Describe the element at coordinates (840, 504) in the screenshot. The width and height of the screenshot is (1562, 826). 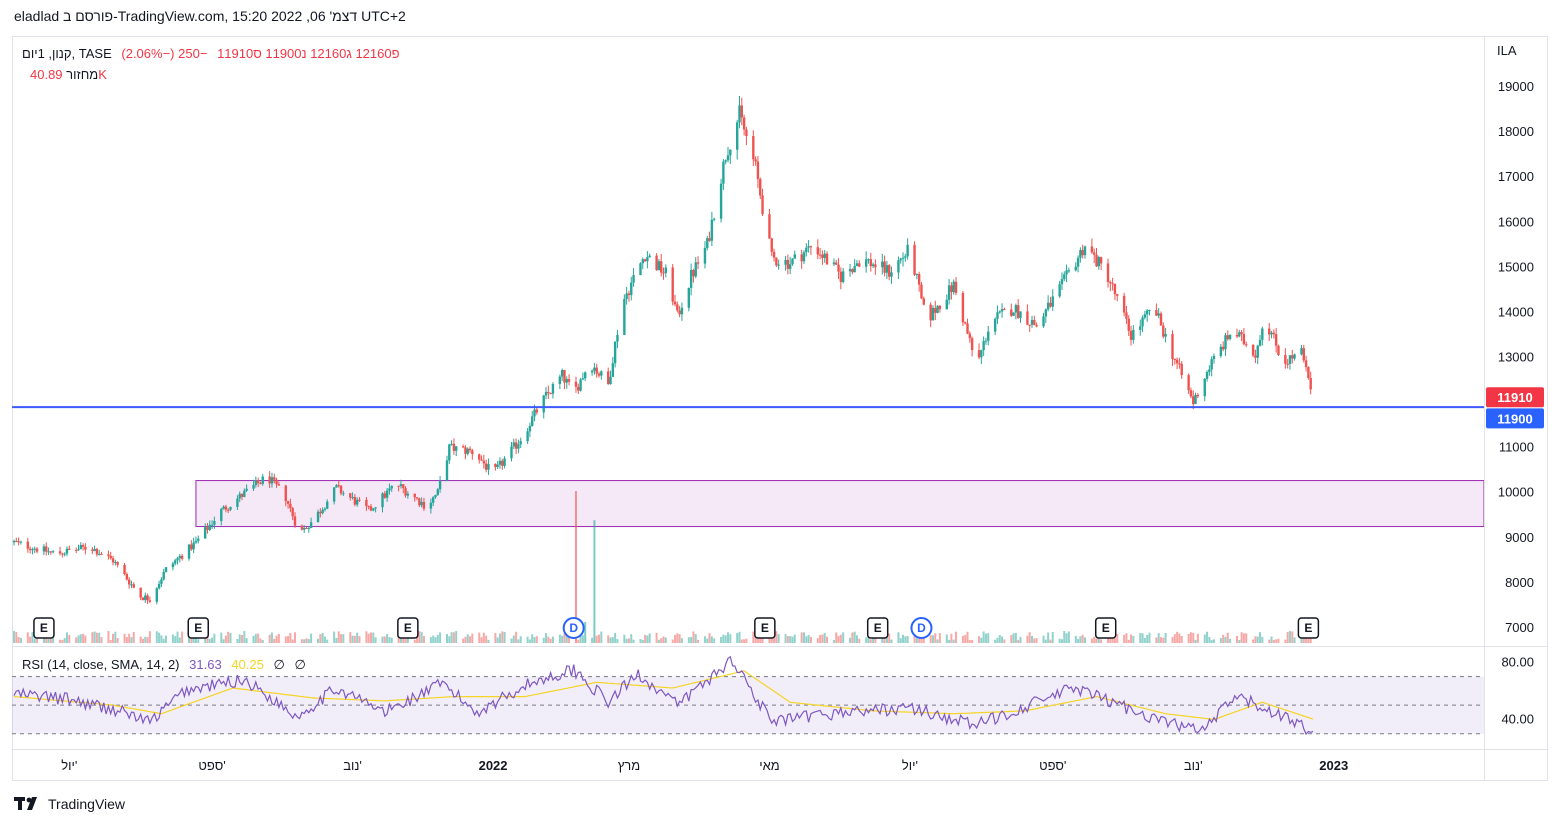
I see `price-zone` at that location.